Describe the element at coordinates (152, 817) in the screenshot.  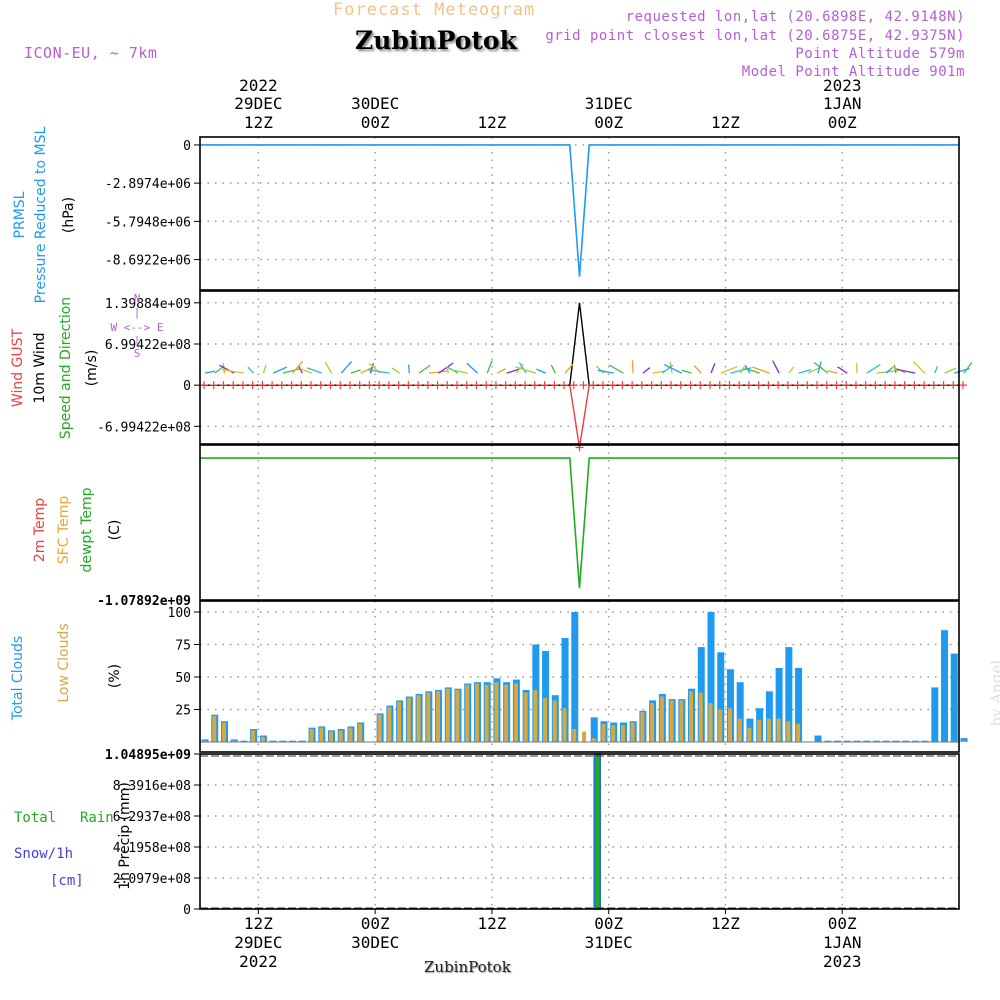
I see `precip-ytick-label-2: 6.2937e+08` at that location.